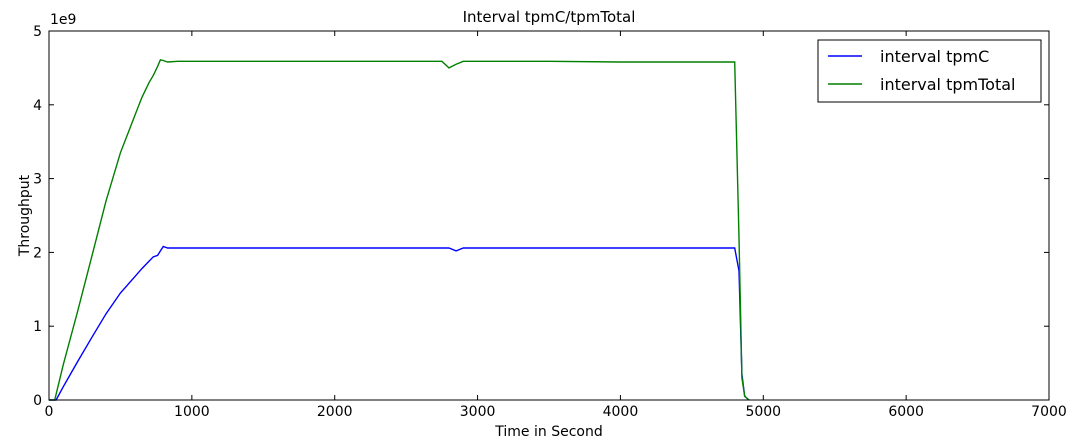  Describe the element at coordinates (763, 412) in the screenshot. I see `x-tick-label: 5000` at that location.